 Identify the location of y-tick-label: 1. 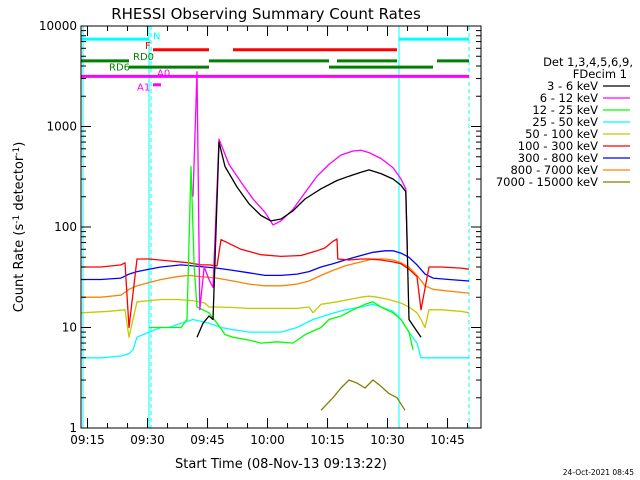
(73, 428).